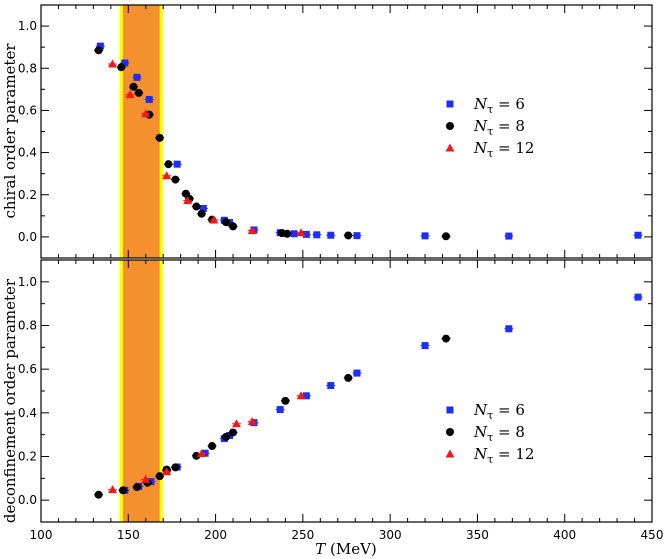 Image resolution: width=664 pixels, height=559 pixels. What do you see at coordinates (302, 535) in the screenshot?
I see `x-tick-label: 250` at bounding box center [302, 535].